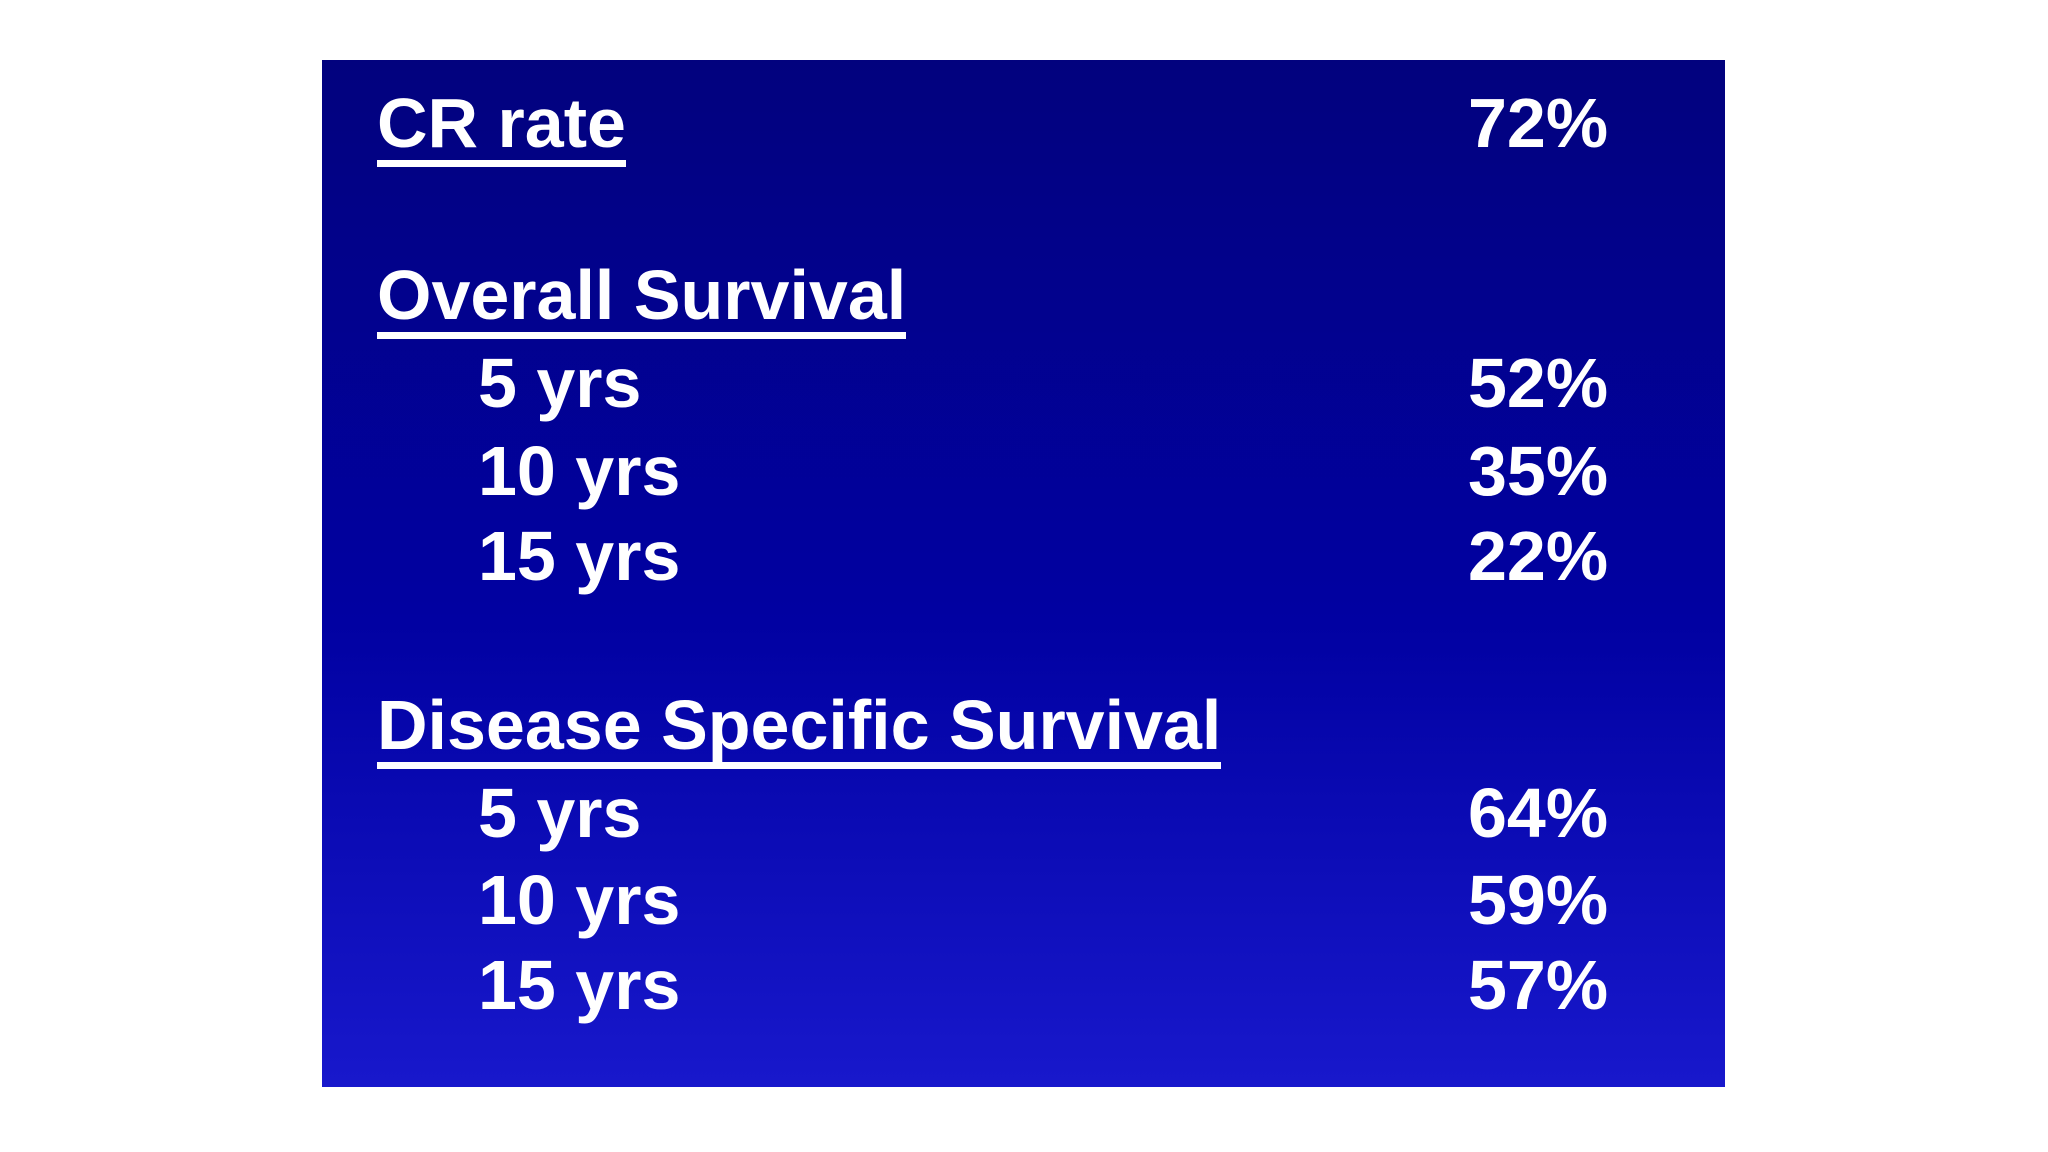 The width and height of the screenshot is (2048, 1152). I want to click on disease-specific-survival-10yr-value: 59%, so click(1538, 900).